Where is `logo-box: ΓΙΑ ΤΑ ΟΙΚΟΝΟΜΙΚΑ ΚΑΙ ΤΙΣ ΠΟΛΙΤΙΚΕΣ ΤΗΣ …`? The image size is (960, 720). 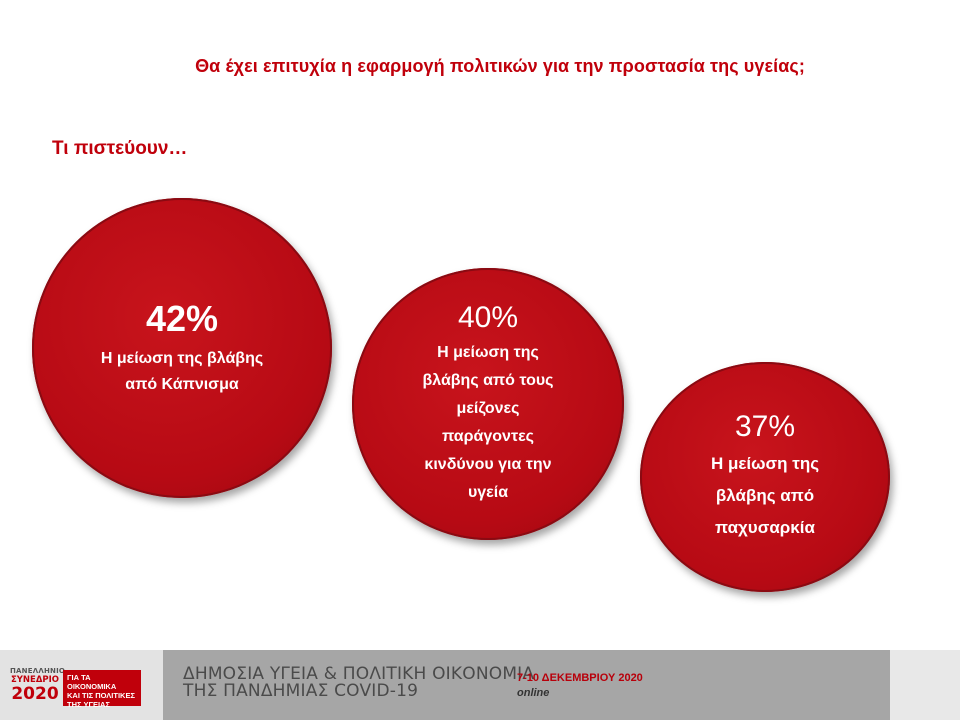
logo-box: ΓΙΑ ΤΑ ΟΙΚΟΝΟΜΙΚΑ ΚΑΙ ΤΙΣ ΠΟΛΙΤΙΚΕΣ ΤΗΣ … is located at coordinates (102, 689).